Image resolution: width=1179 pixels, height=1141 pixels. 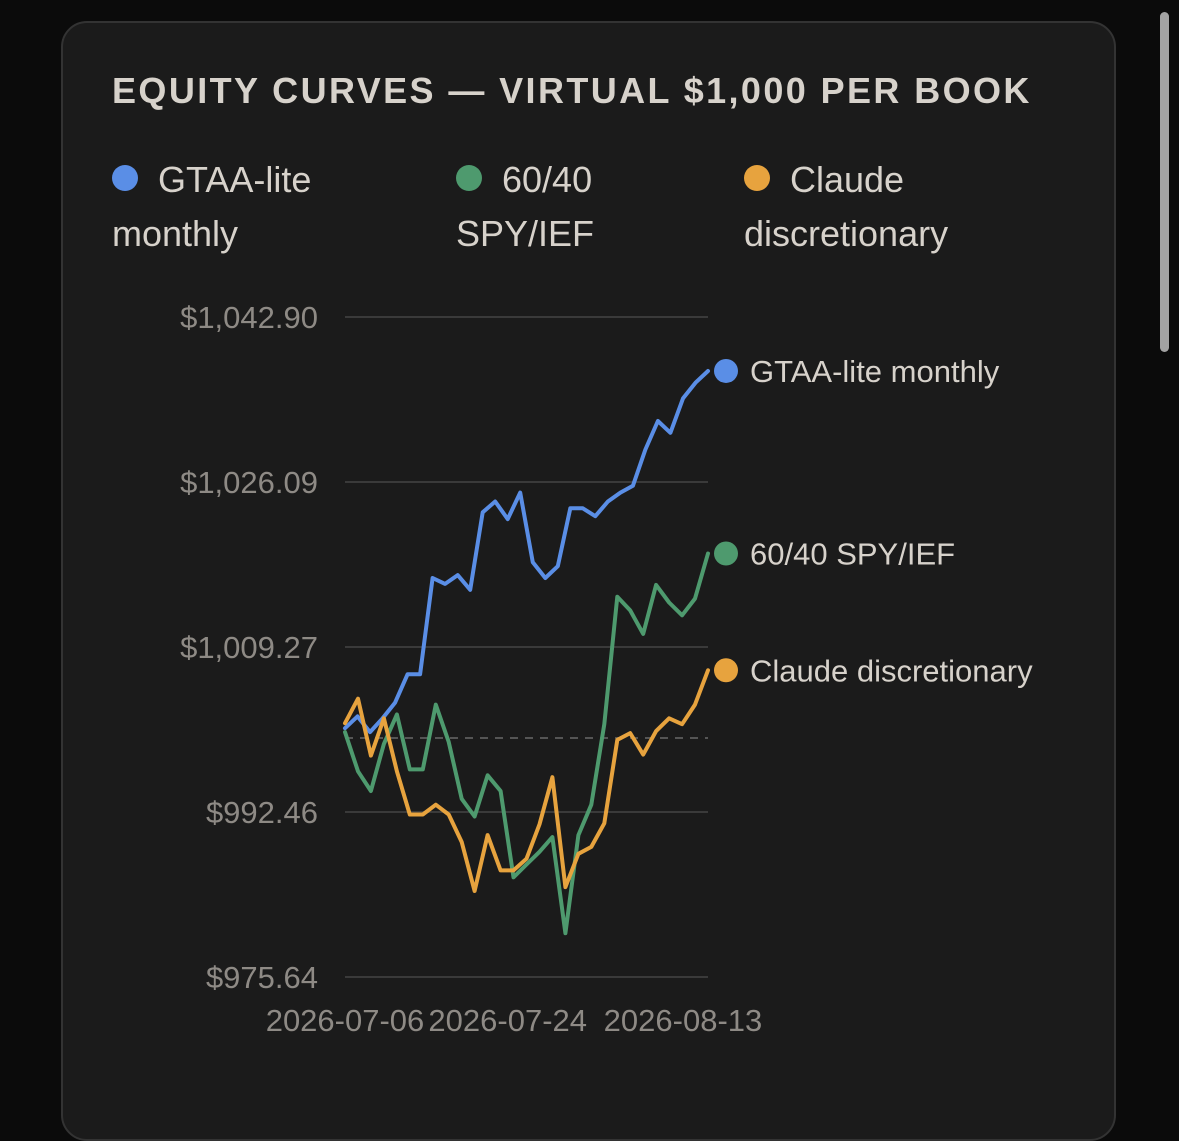 What do you see at coordinates (235, 179) in the screenshot?
I see `legend-label-gtaa-line1: GTAA-lite` at bounding box center [235, 179].